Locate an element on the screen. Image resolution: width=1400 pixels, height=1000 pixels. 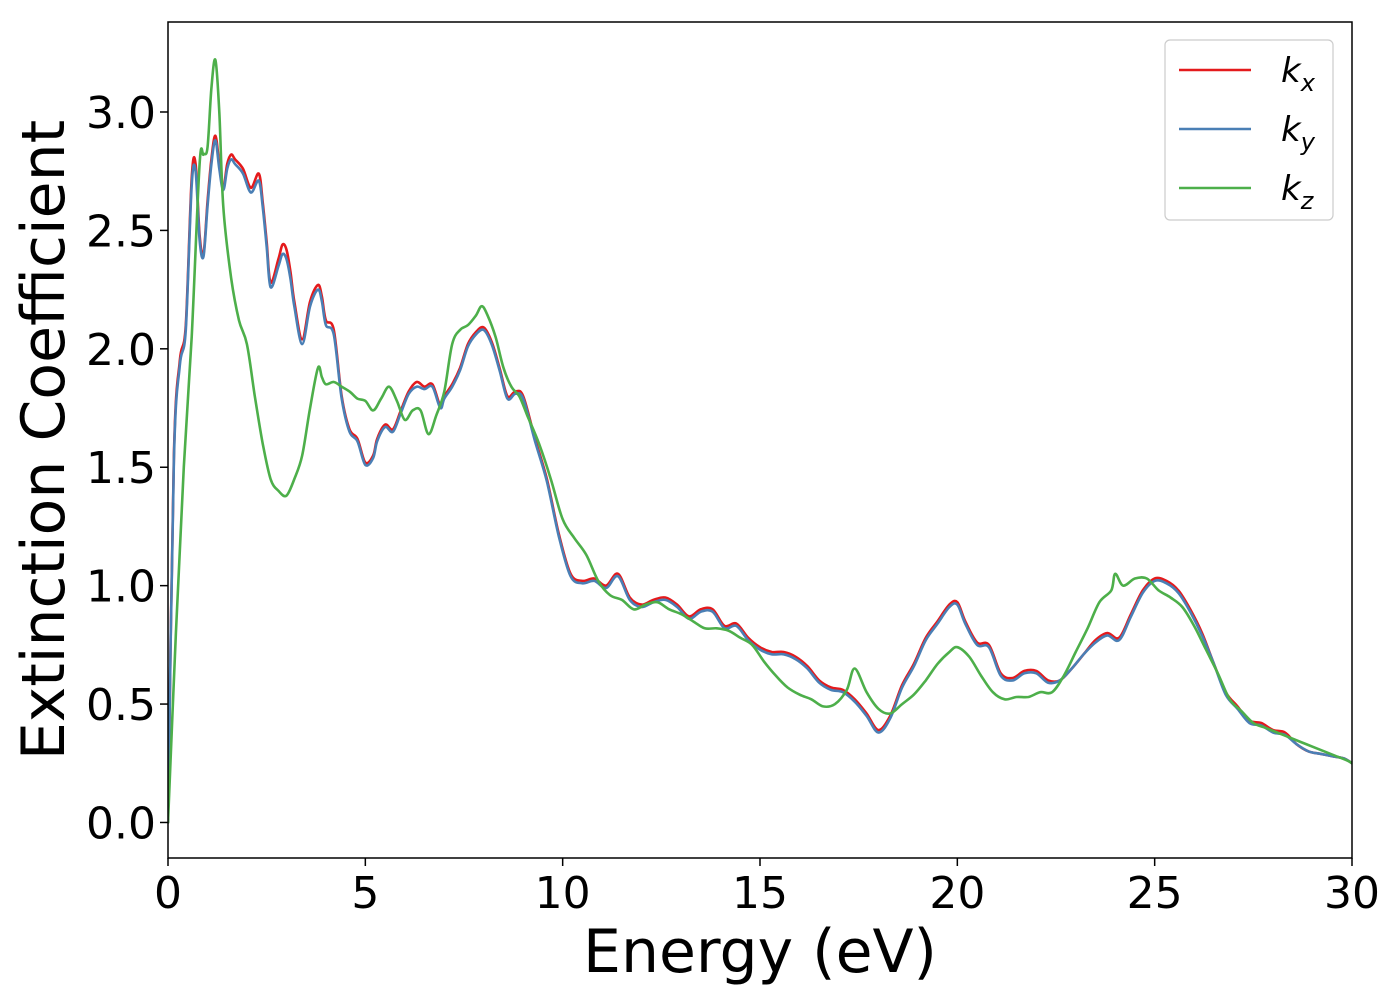
y-tick-label: 0.5 is located at coordinates (121, 705).